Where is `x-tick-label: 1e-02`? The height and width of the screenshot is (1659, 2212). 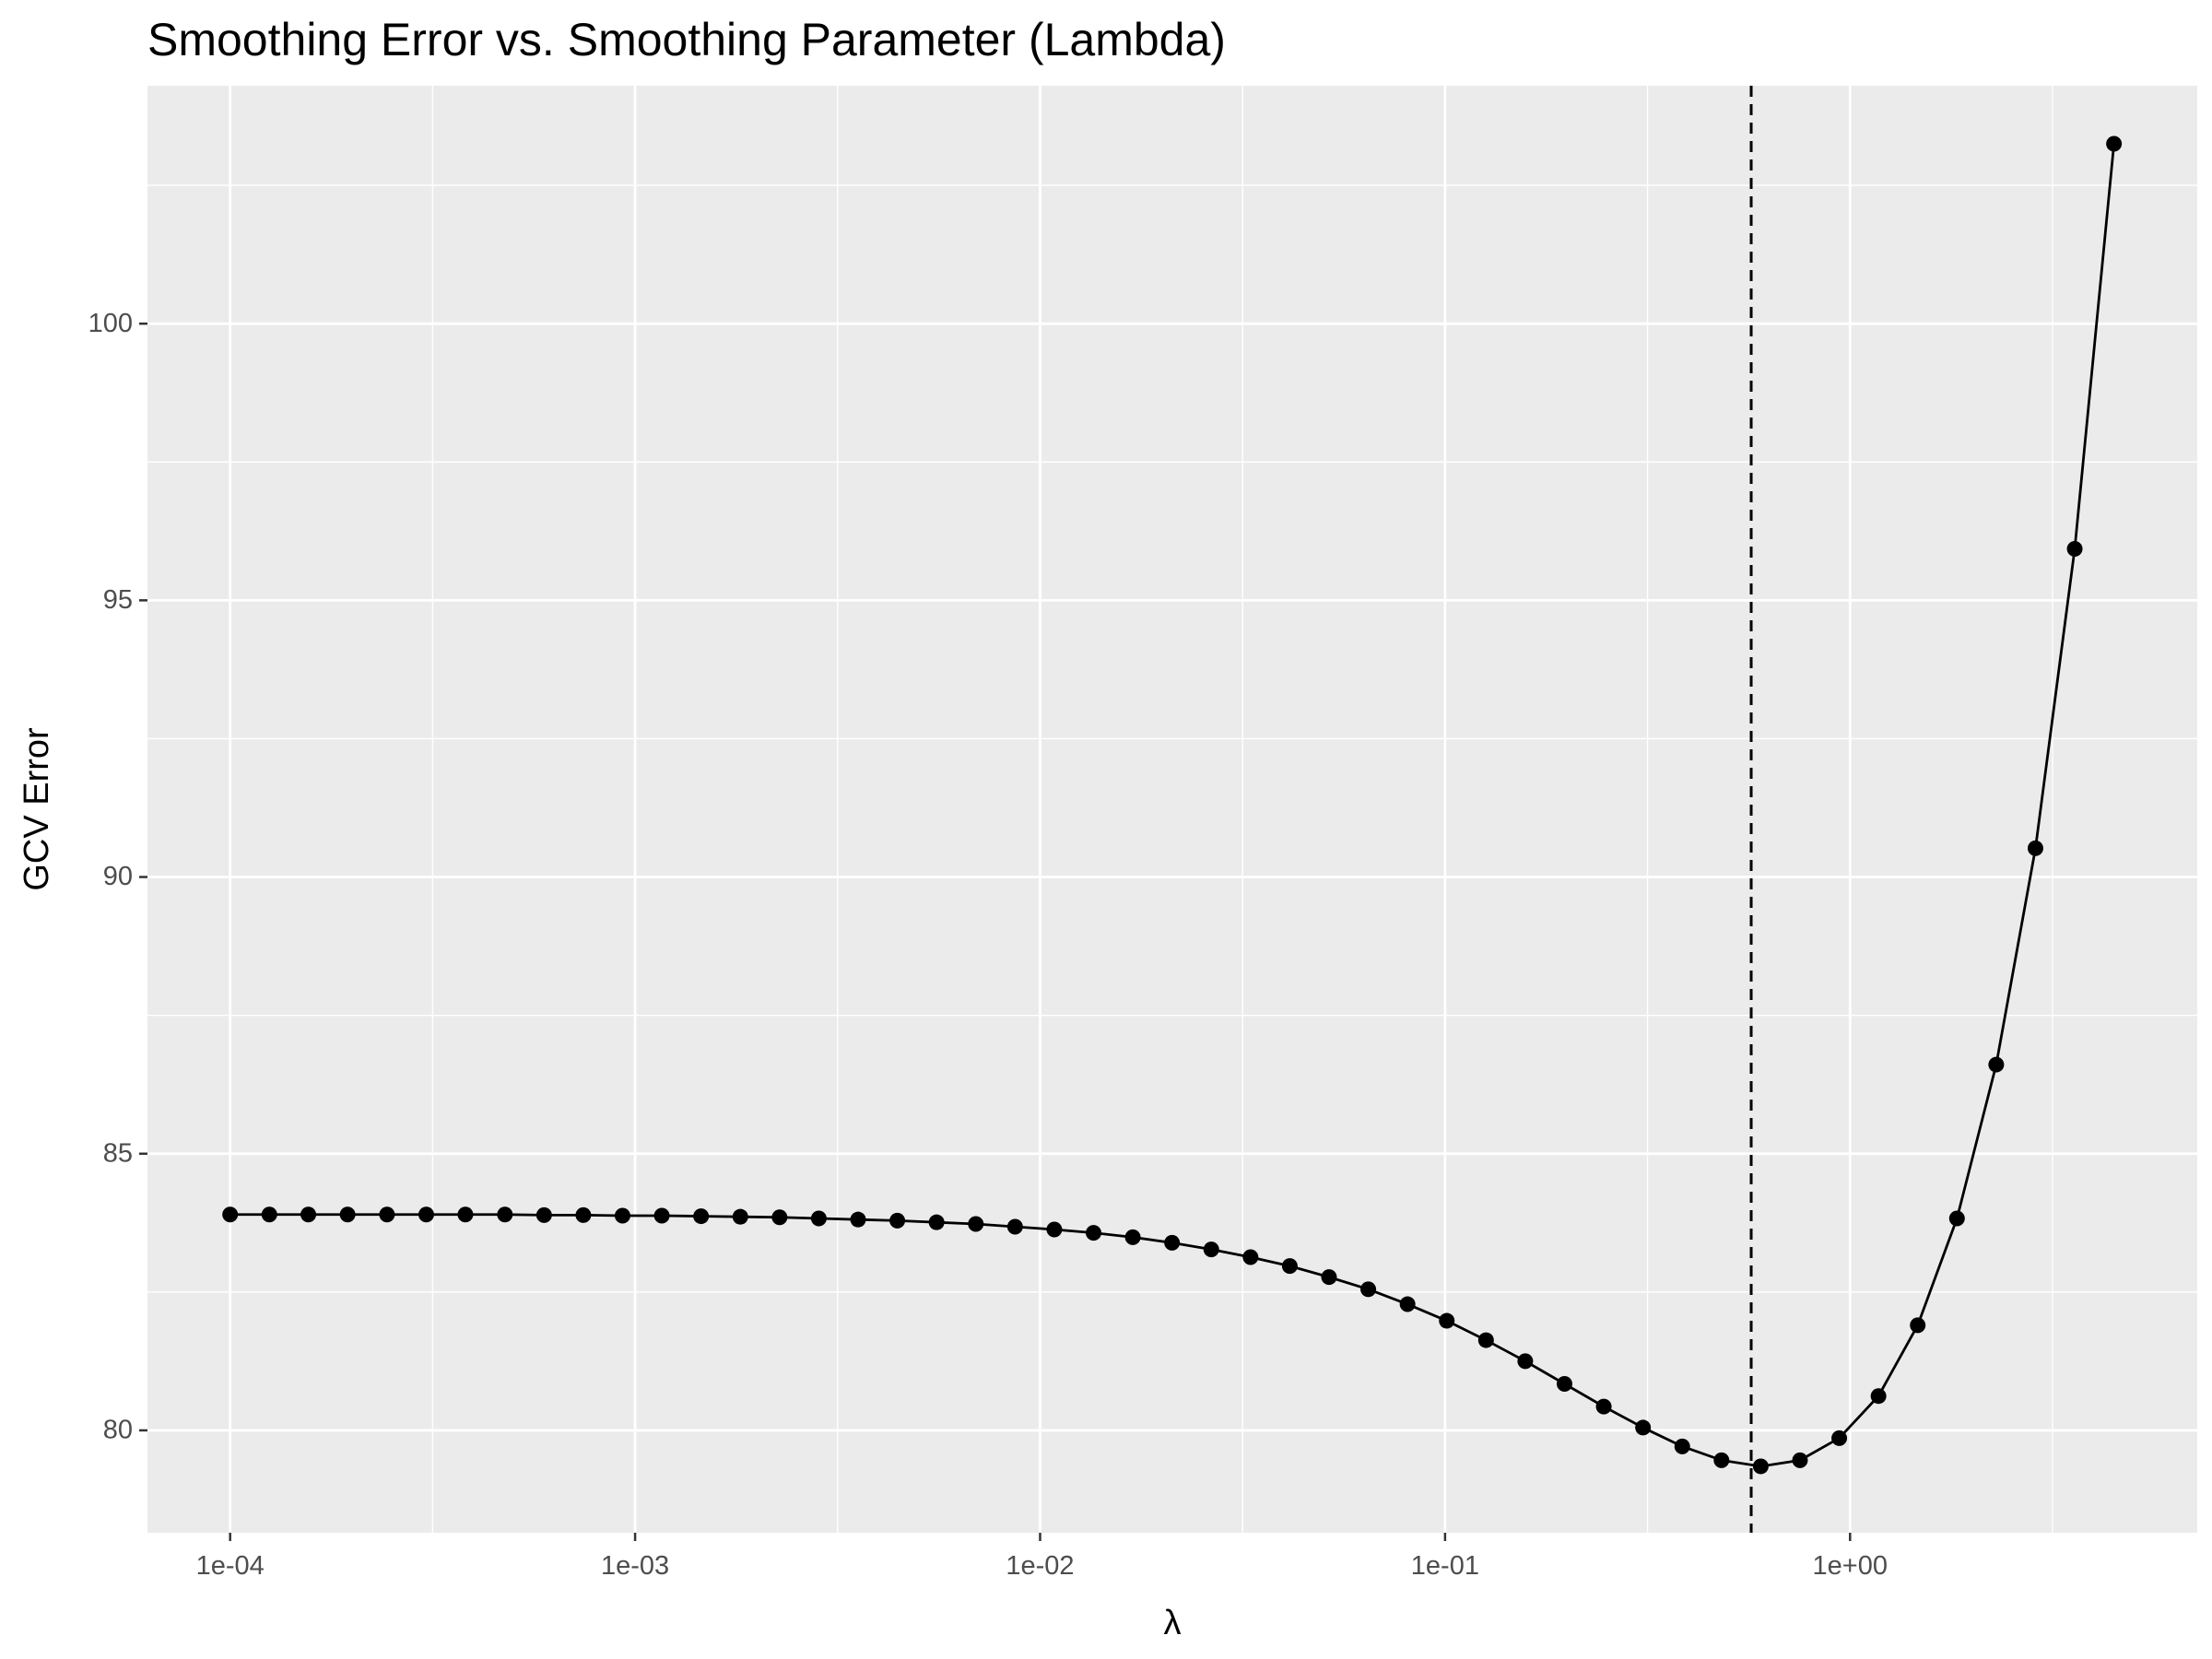
x-tick-label: 1e-02 is located at coordinates (1040, 1566).